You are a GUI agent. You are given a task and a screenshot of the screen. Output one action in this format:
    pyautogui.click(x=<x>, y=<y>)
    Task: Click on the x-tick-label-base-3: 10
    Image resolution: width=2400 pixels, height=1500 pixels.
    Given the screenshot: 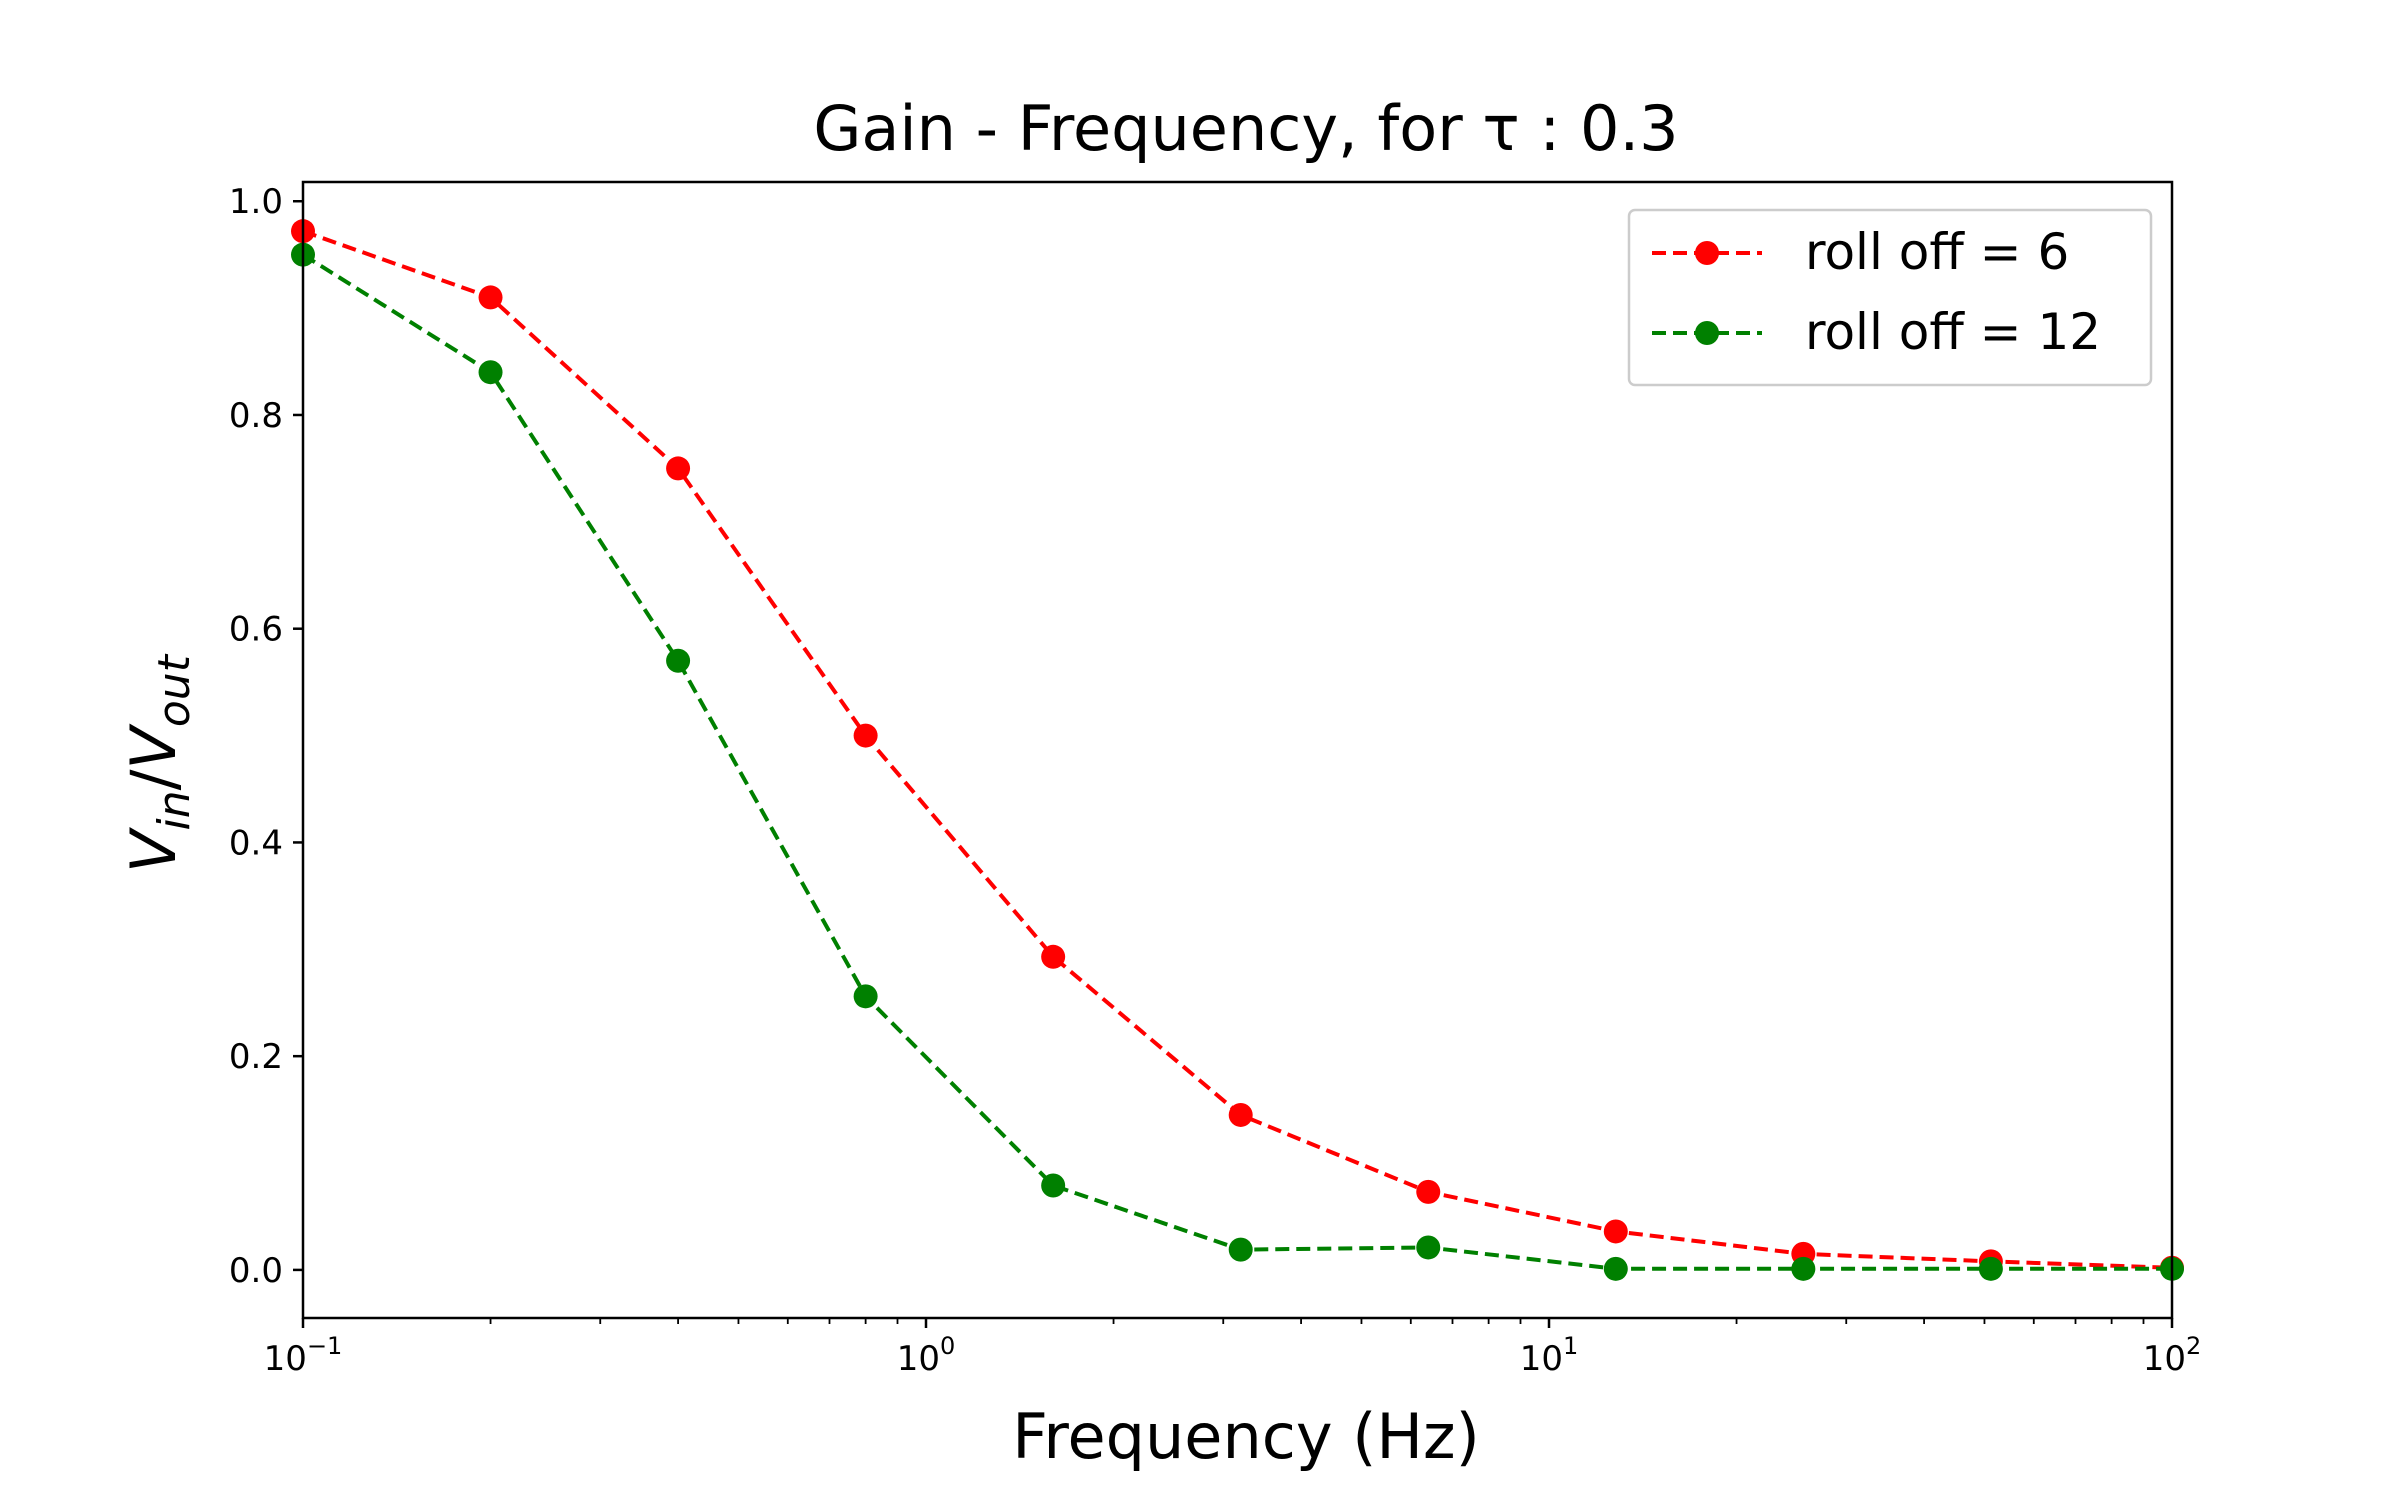 What is the action you would take?
    pyautogui.click(x=2164, y=1359)
    